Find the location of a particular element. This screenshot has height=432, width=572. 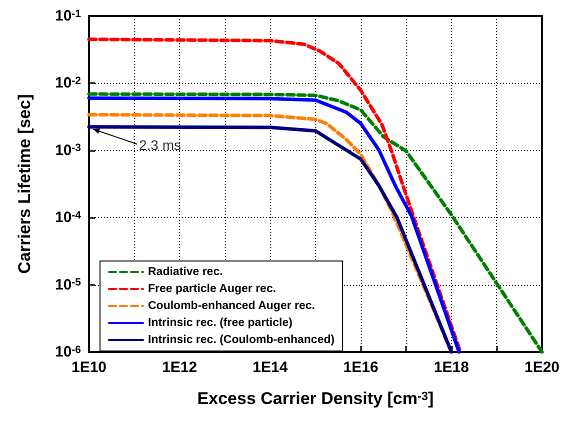

legend-label: Radiative rec. is located at coordinates (185, 272).